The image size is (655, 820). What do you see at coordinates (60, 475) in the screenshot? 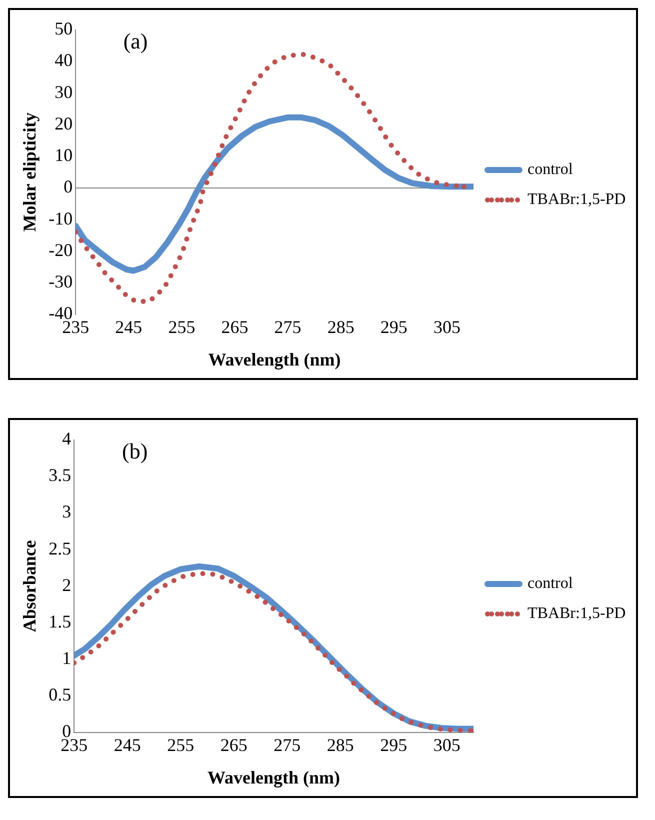
I see `y-tick-label: 3.5` at bounding box center [60, 475].